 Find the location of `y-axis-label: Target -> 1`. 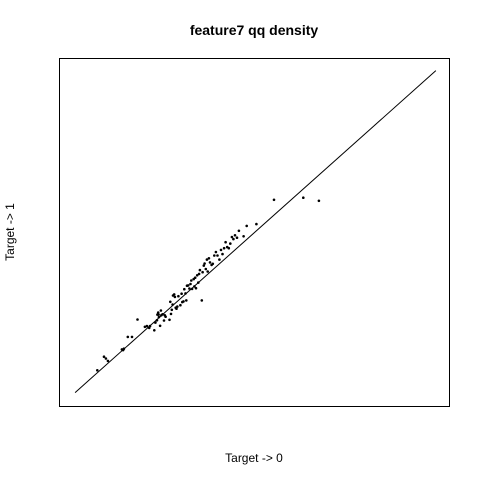

y-axis-label: Target -> 1 is located at coordinates (10, 232).